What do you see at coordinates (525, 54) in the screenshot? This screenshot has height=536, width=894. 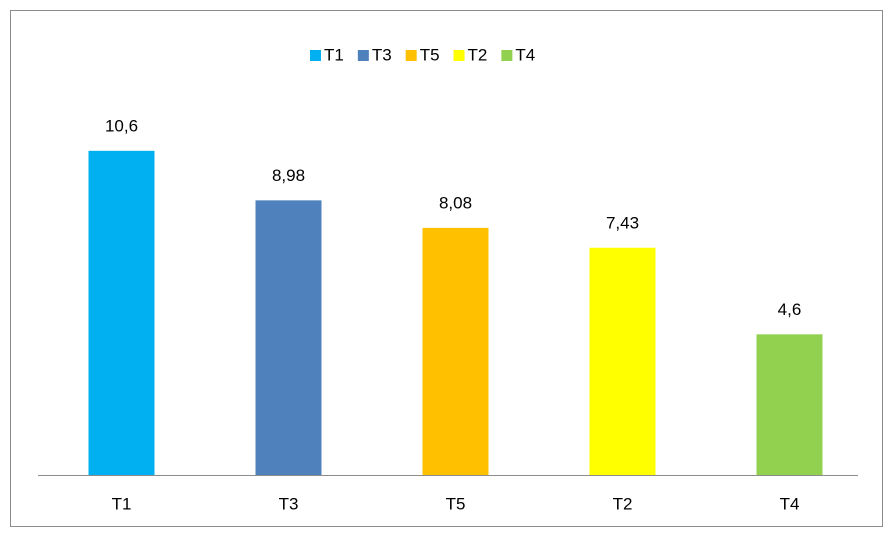 I see `legend-label: T4` at bounding box center [525, 54].